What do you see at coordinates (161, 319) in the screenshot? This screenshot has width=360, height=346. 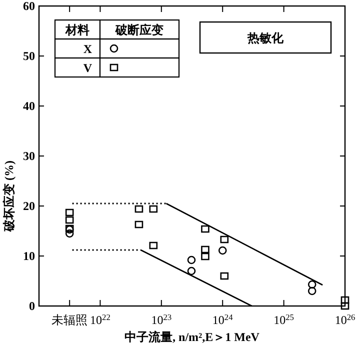 I see `x-tick-label: 10$^{23}$` at bounding box center [161, 319].